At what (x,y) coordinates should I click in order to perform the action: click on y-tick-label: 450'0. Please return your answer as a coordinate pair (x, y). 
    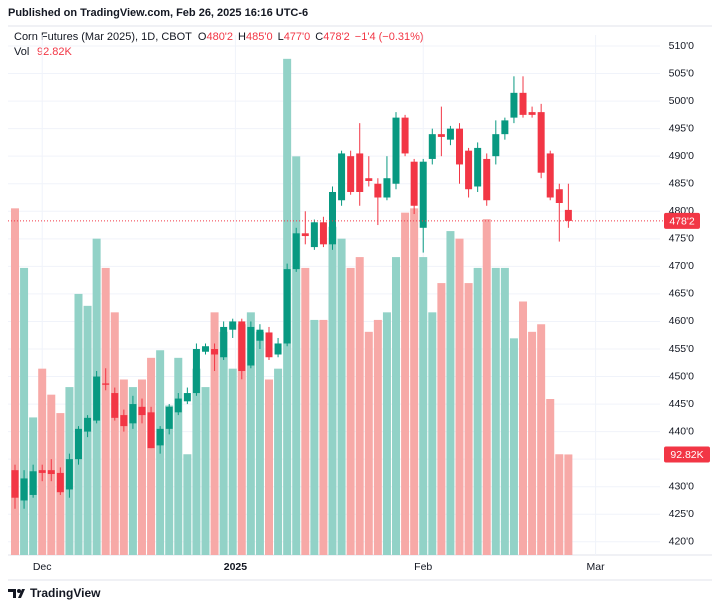
    Looking at the image, I should click on (682, 376).